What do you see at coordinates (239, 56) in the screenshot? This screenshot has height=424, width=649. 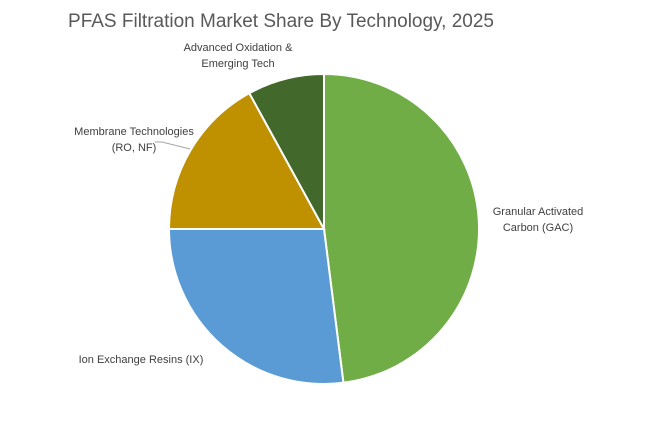 I see `slice-label-4: Advanced Oxidation & Emerging Tech` at bounding box center [239, 56].